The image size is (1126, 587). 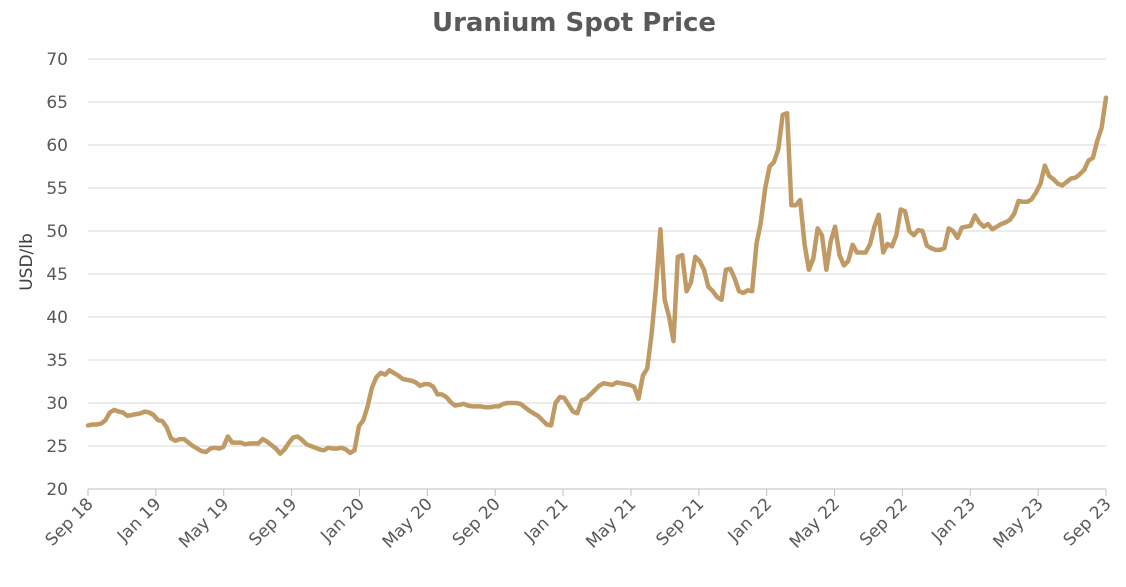 I want to click on y-tick-label: 45, so click(x=57, y=275).